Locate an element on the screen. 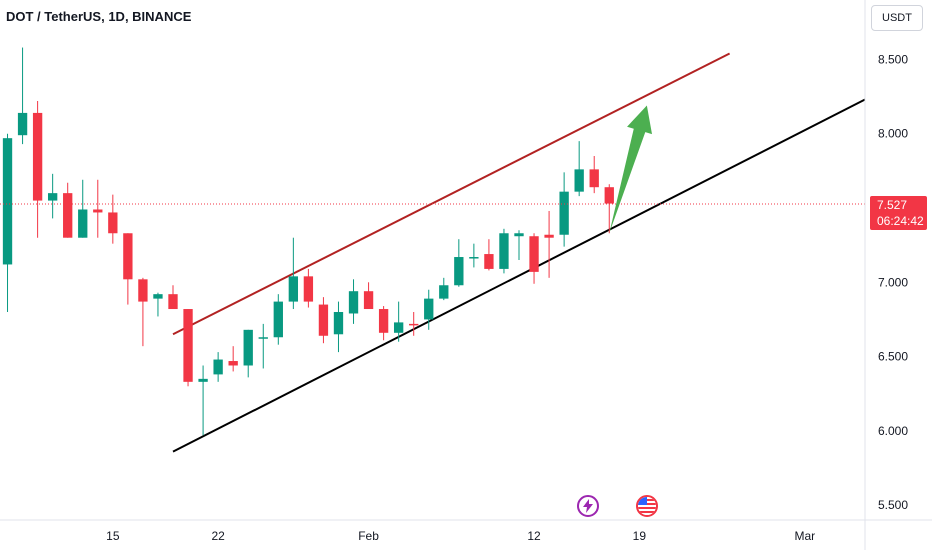  lightning-event-icon is located at coordinates (588, 506).